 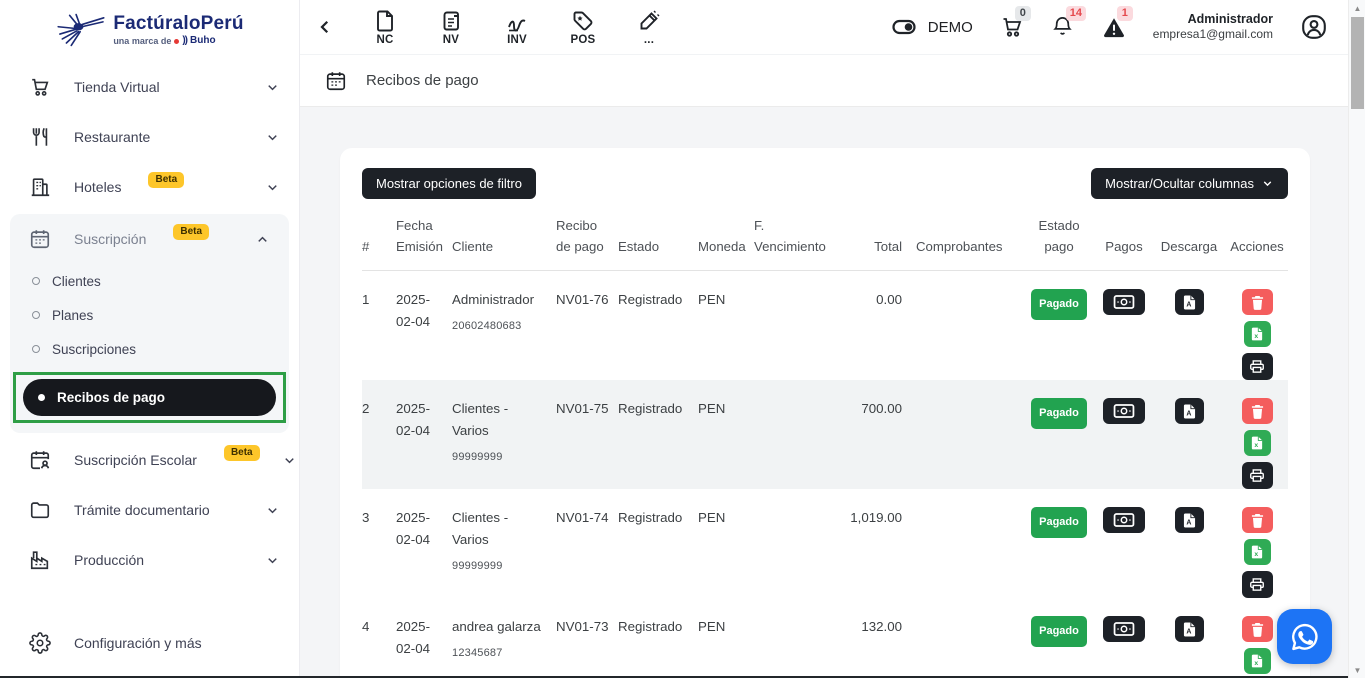 What do you see at coordinates (149, 397) in the screenshot?
I see `sidebar-subitem-recibos-de-pago: Recibos de pago` at bounding box center [149, 397].